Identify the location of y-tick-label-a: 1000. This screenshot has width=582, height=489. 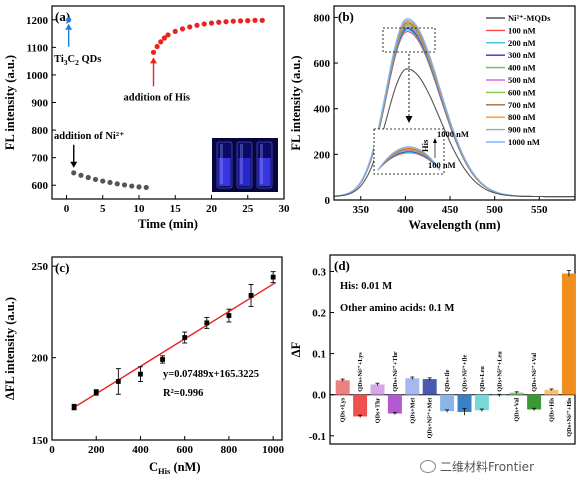
(37, 76).